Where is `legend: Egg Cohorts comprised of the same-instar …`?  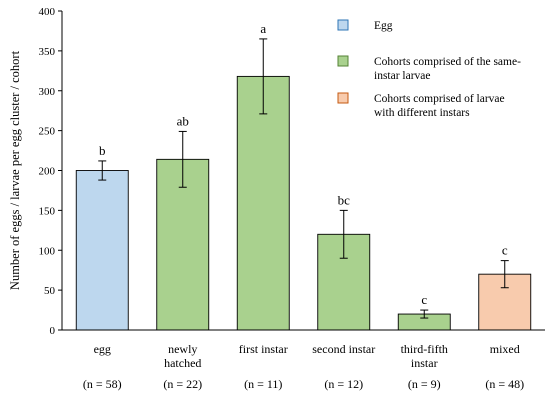
legend: Egg Cohorts comprised of the same-instar … is located at coordinates (429, 69).